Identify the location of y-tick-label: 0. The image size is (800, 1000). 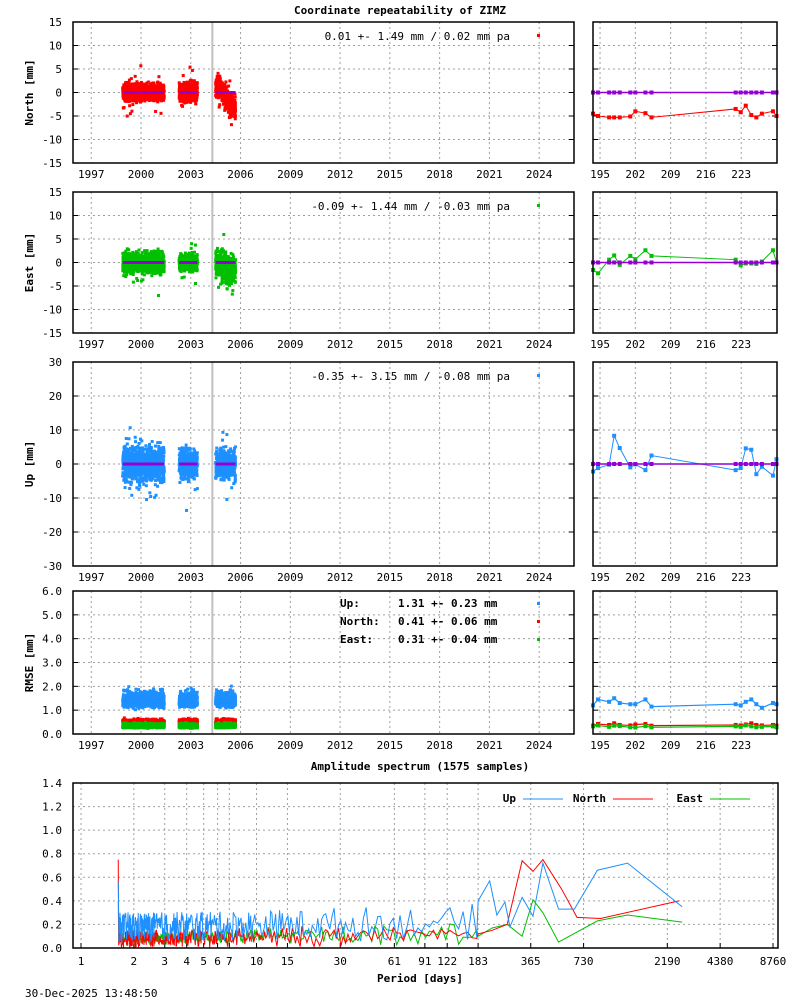
(58, 464).